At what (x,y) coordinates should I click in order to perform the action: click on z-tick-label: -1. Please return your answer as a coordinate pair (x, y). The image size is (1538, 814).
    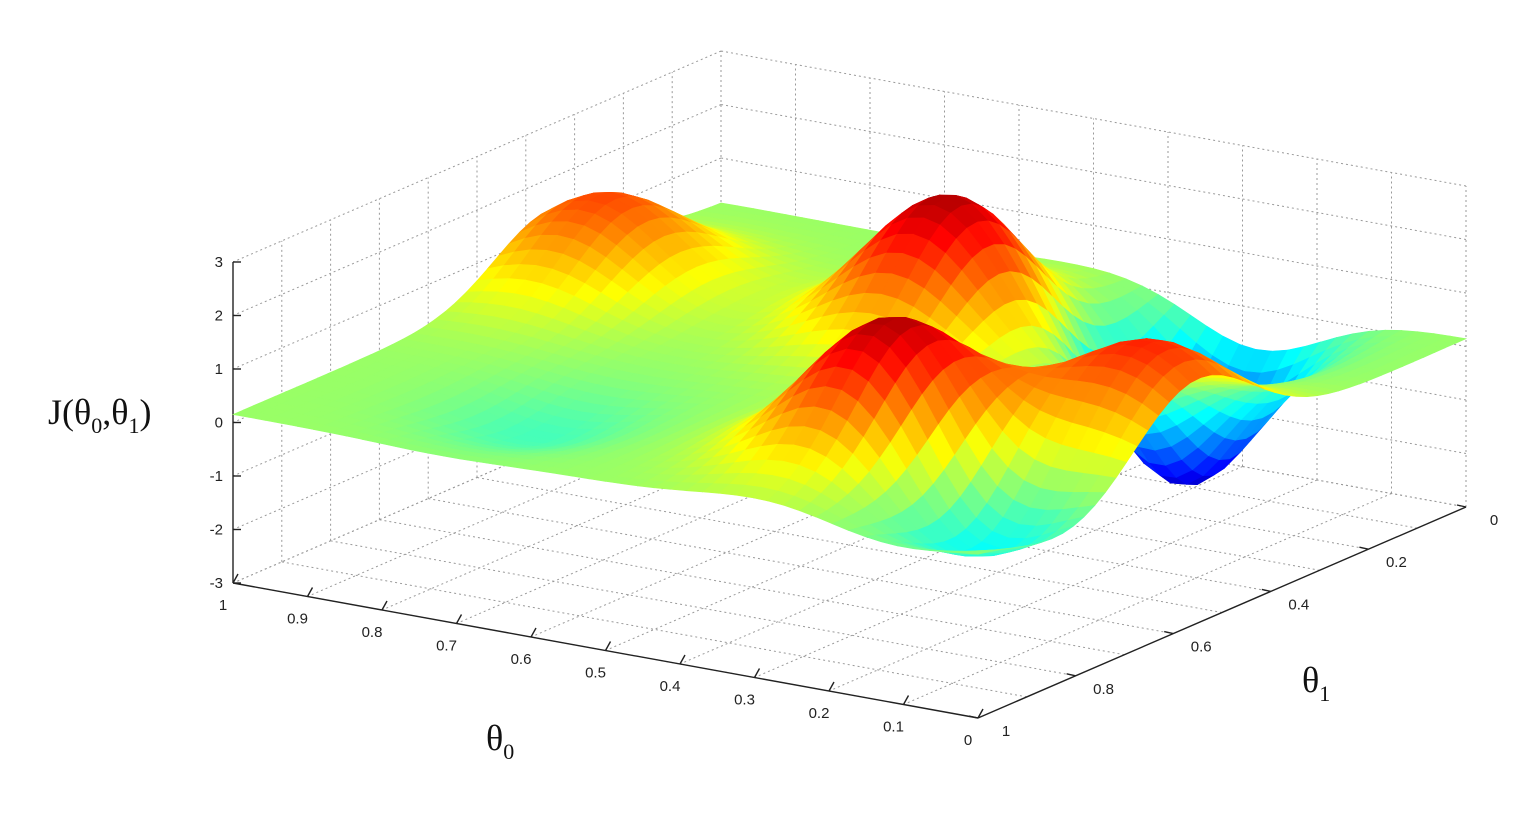
    Looking at the image, I should click on (216, 476).